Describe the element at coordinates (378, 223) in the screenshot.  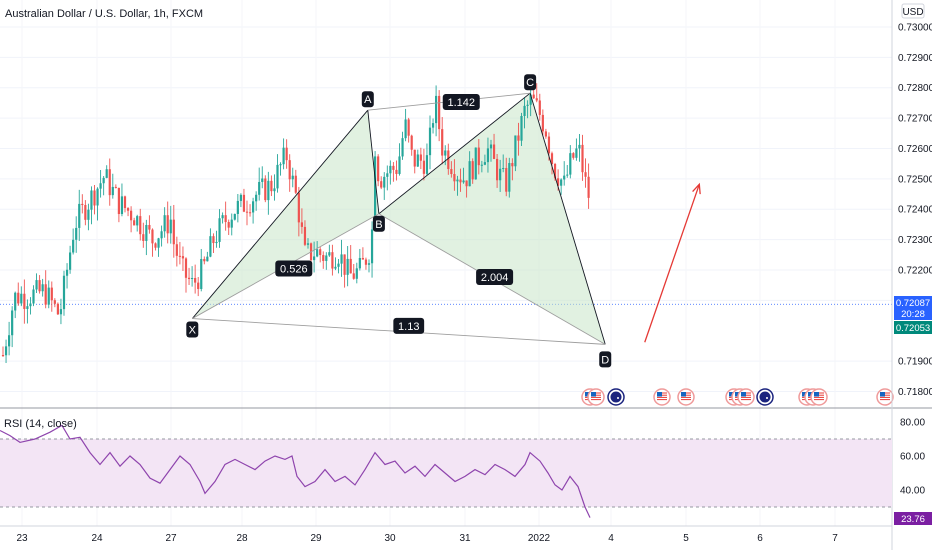
I see `pattern-point-b-badge` at that location.